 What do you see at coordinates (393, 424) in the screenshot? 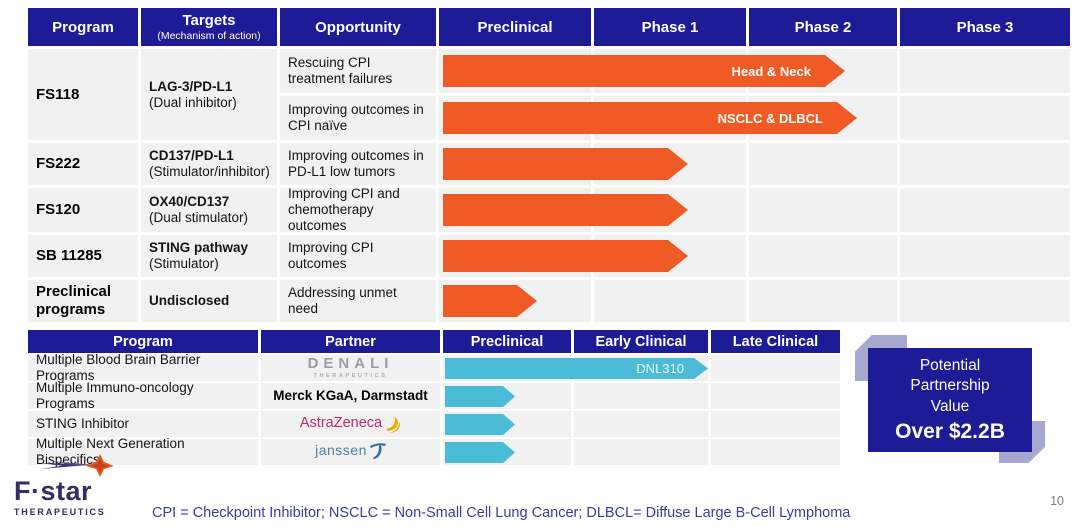
I see `astrazeneca-icon` at bounding box center [393, 424].